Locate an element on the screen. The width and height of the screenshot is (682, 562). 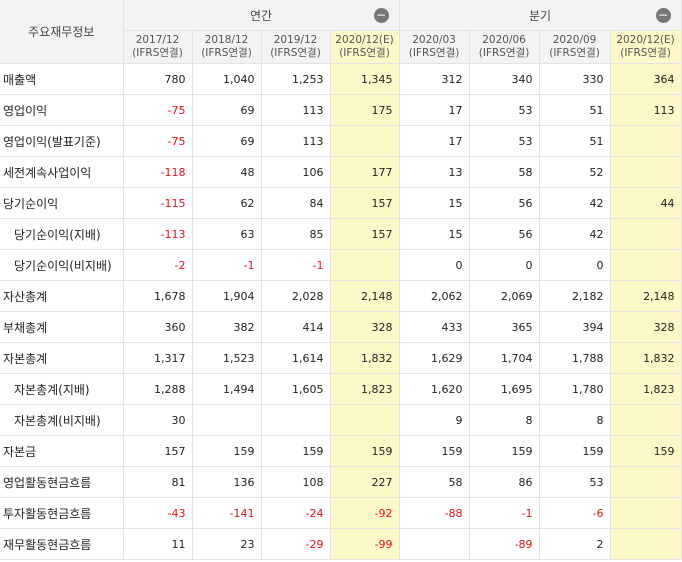
row-label: 매출액 is located at coordinates (62, 79).